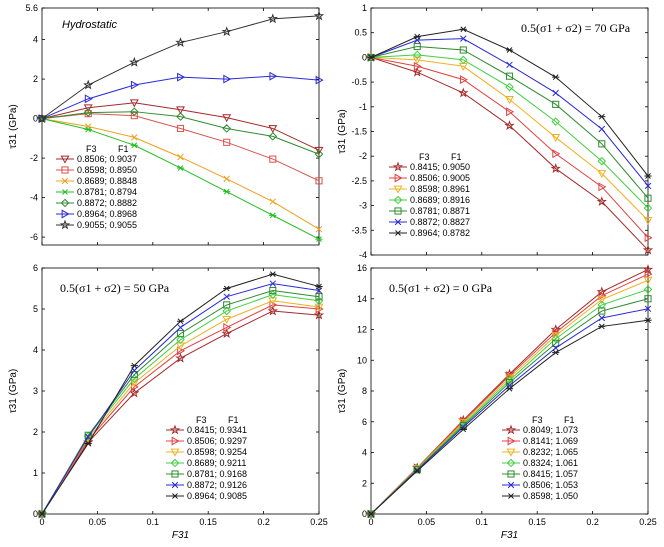 This screenshot has width=664, height=547. Describe the element at coordinates (370, 522) in the screenshot. I see `x-tick-label: 0` at that location.